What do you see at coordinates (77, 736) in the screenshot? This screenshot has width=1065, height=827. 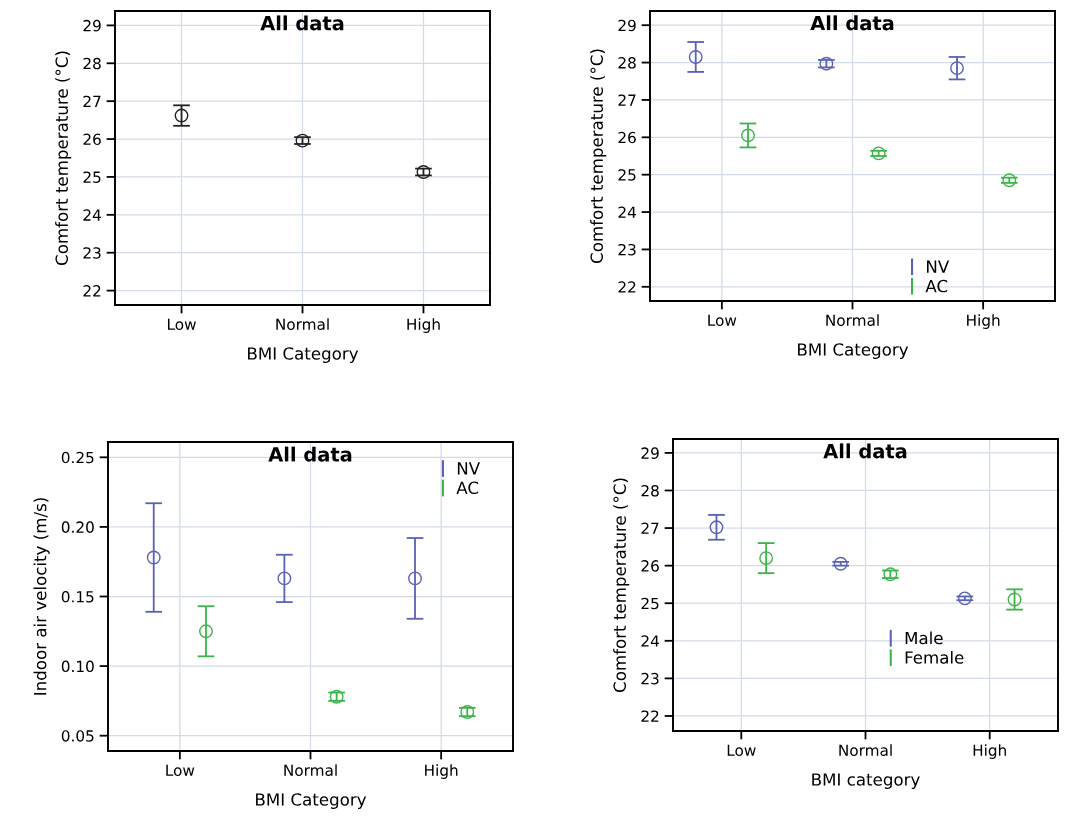 I see `y-tick-label: 0.05` at bounding box center [77, 736].